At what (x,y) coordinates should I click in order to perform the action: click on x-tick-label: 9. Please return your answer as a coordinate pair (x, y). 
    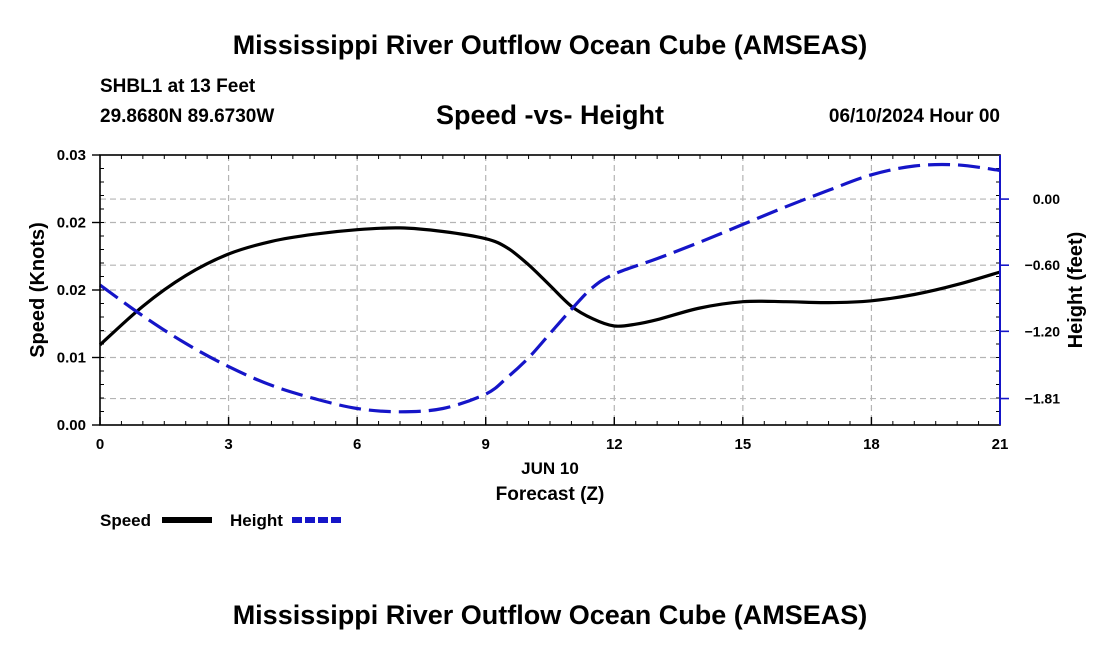
    Looking at the image, I should click on (486, 444).